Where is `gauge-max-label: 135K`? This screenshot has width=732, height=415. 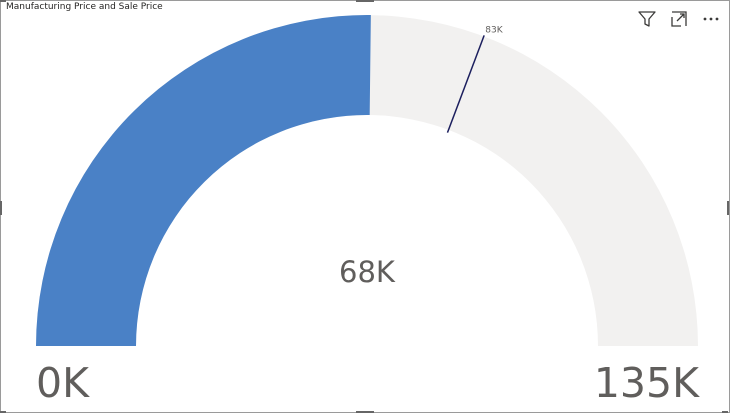 gauge-max-label: 135K is located at coordinates (647, 383).